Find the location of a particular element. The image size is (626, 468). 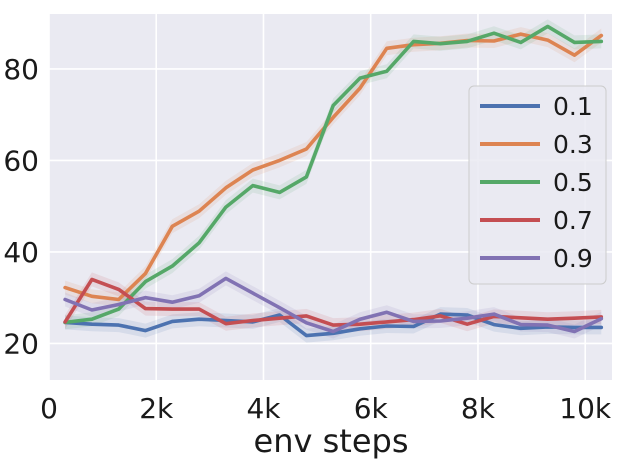

legend-box is located at coordinates (537, 185).